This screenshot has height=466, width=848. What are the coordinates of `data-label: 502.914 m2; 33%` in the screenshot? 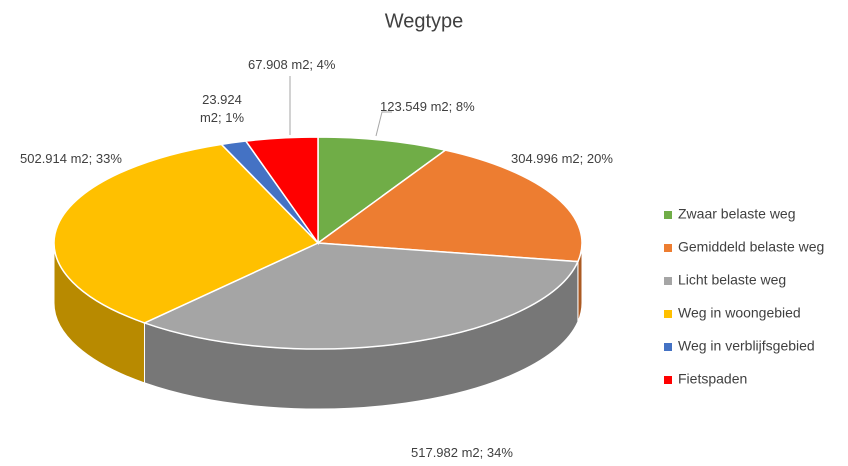 It's located at (71, 158).